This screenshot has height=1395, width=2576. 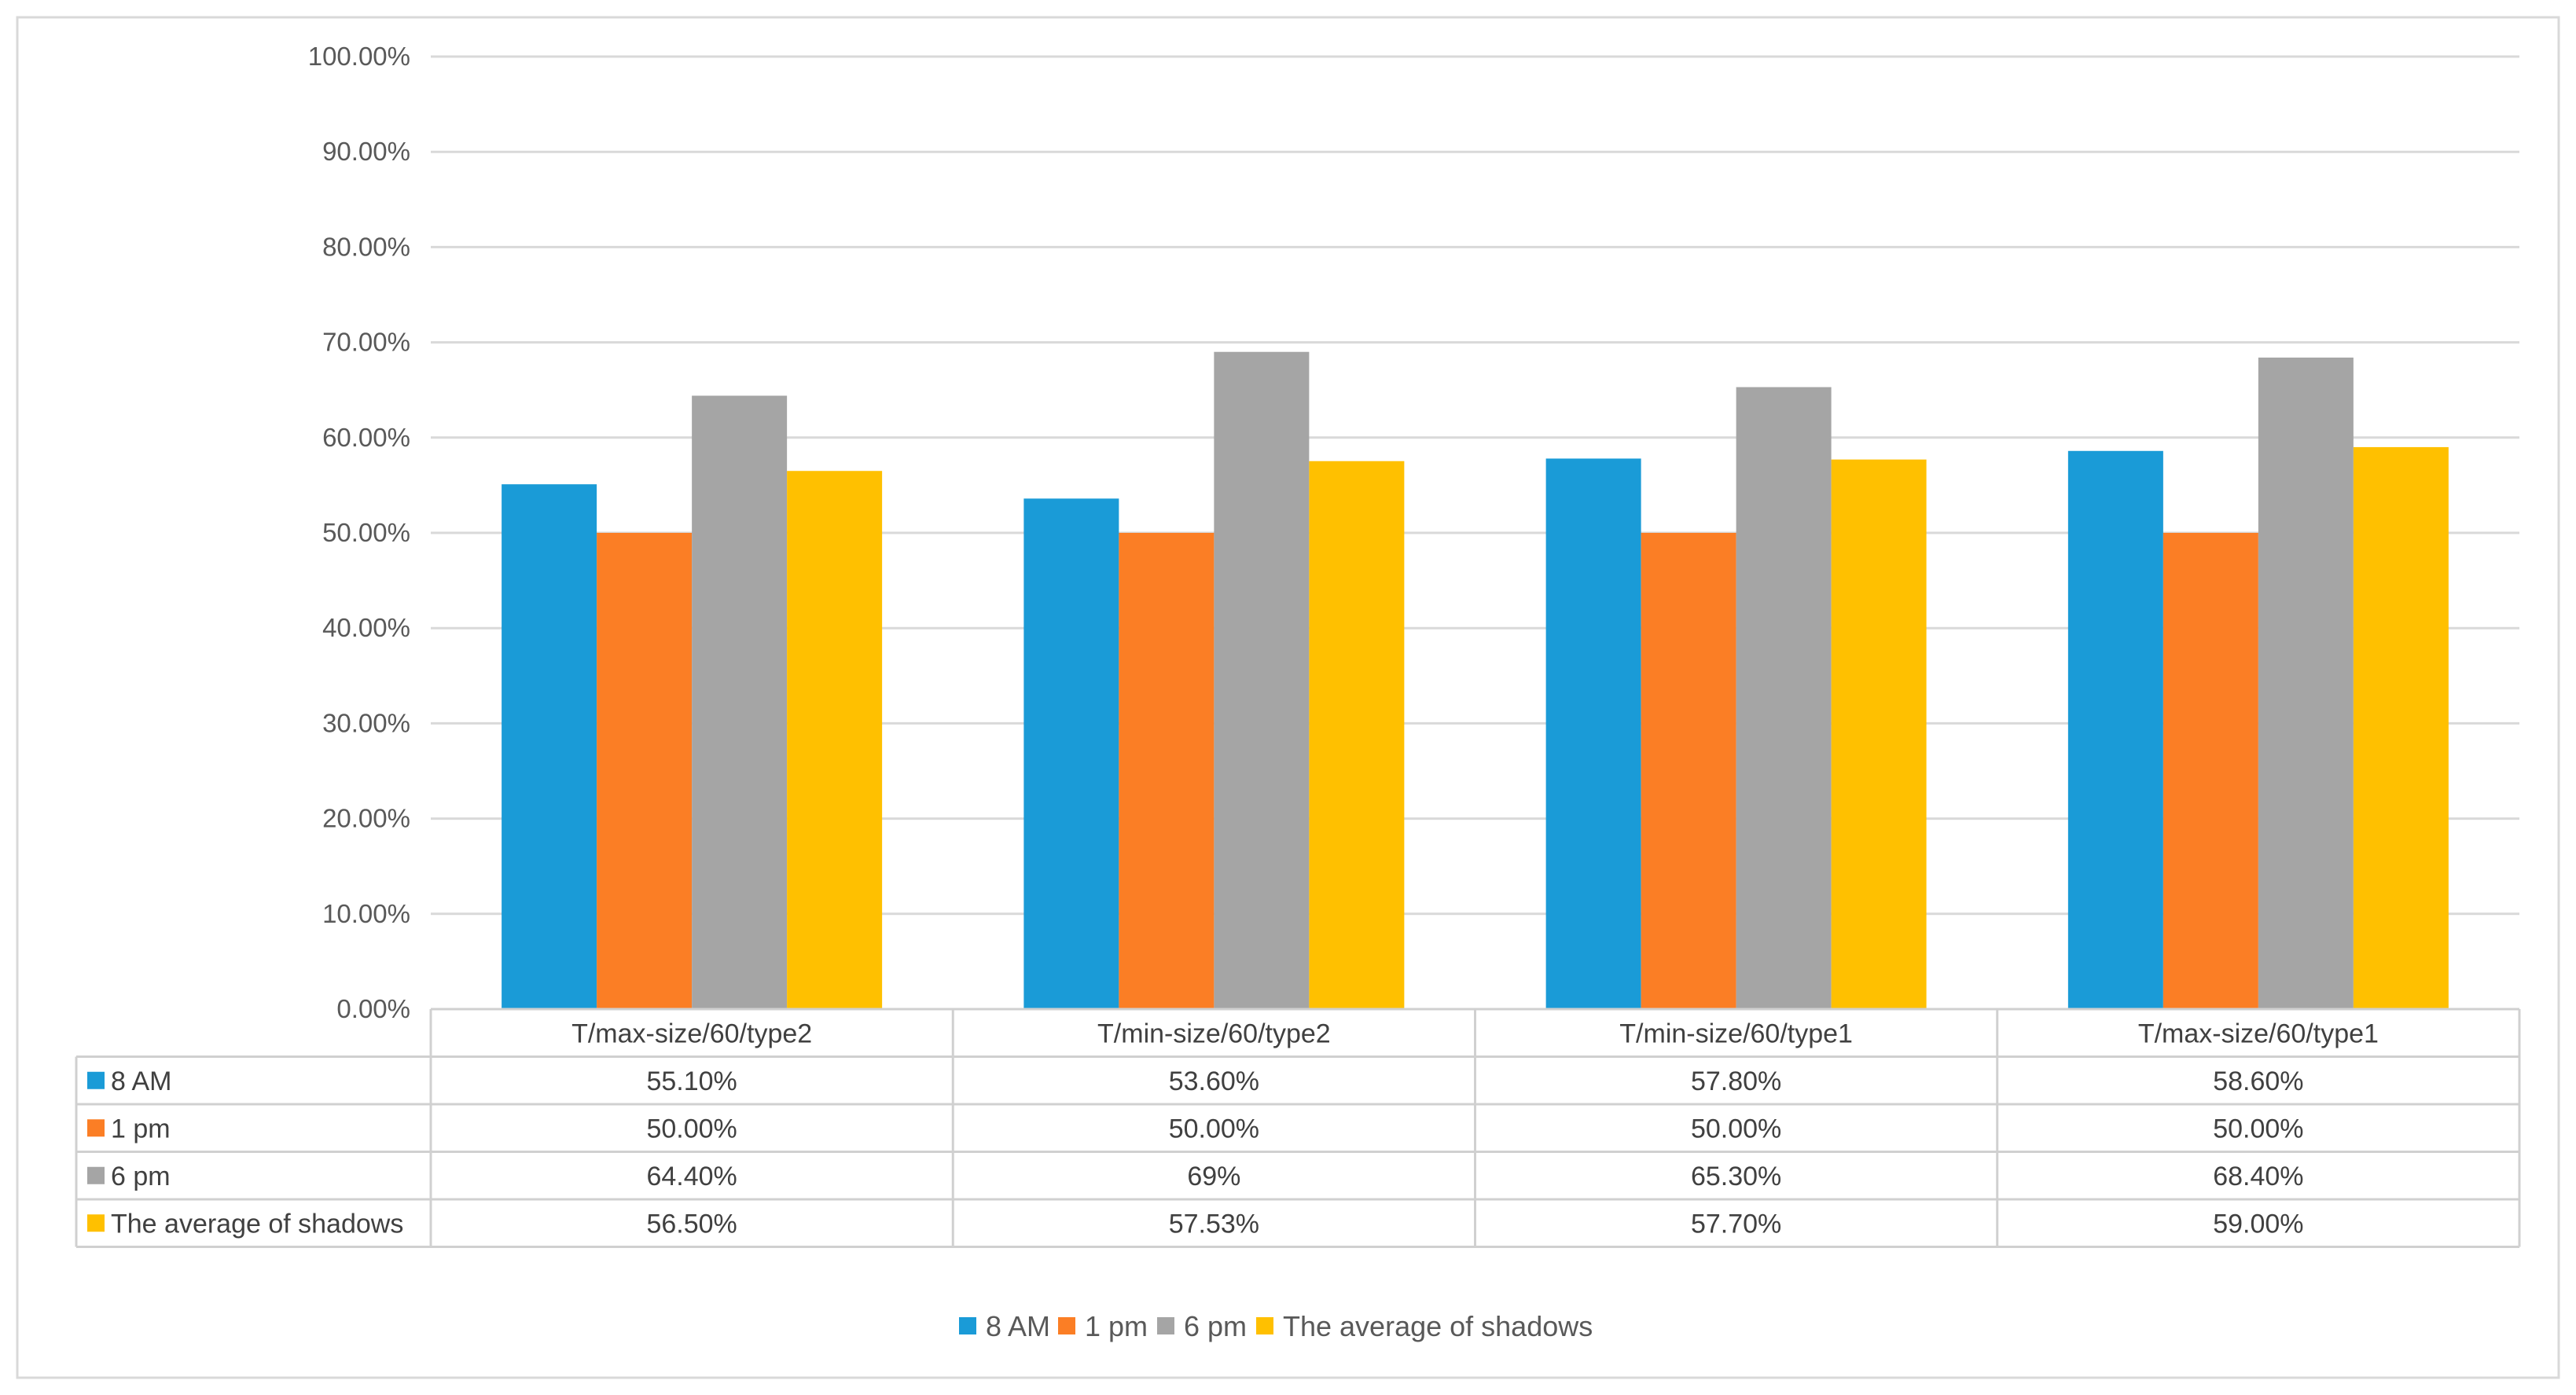 What do you see at coordinates (366, 818) in the screenshot?
I see `y-tick-label: 20.00%` at bounding box center [366, 818].